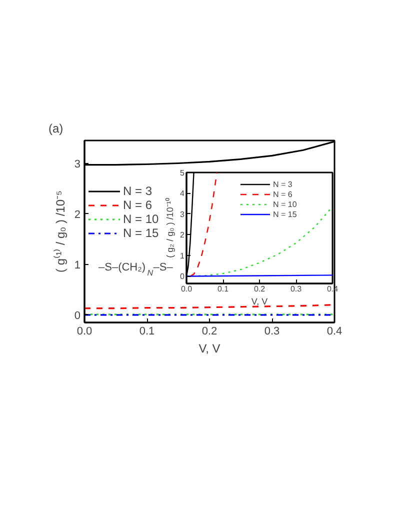 The image size is (398, 515). Describe the element at coordinates (183, 173) in the screenshot. I see `y-tick-label: 5` at that location.